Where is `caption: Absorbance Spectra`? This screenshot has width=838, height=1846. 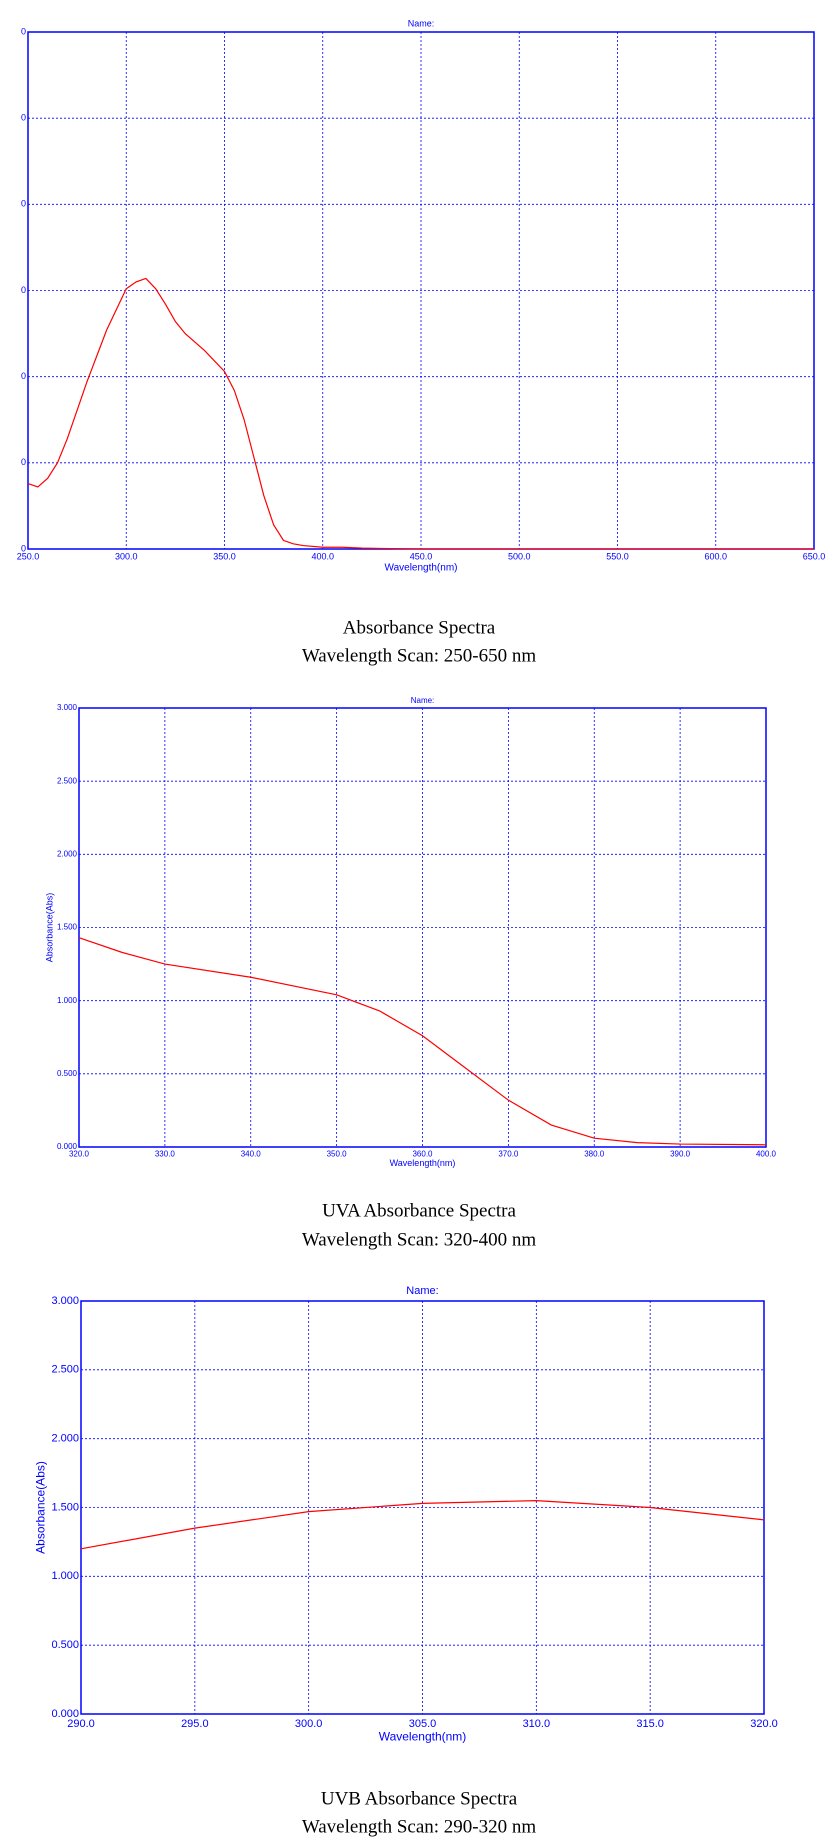 caption: Absorbance Spectra is located at coordinates (419, 627).